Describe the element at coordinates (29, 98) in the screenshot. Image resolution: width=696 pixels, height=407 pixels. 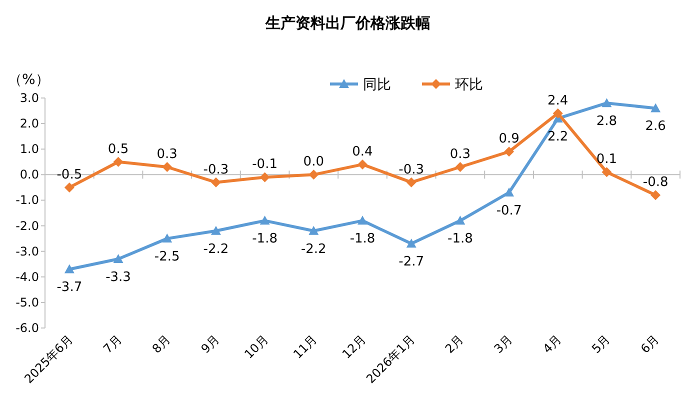
I see `y-tick-label: 3.0` at that location.